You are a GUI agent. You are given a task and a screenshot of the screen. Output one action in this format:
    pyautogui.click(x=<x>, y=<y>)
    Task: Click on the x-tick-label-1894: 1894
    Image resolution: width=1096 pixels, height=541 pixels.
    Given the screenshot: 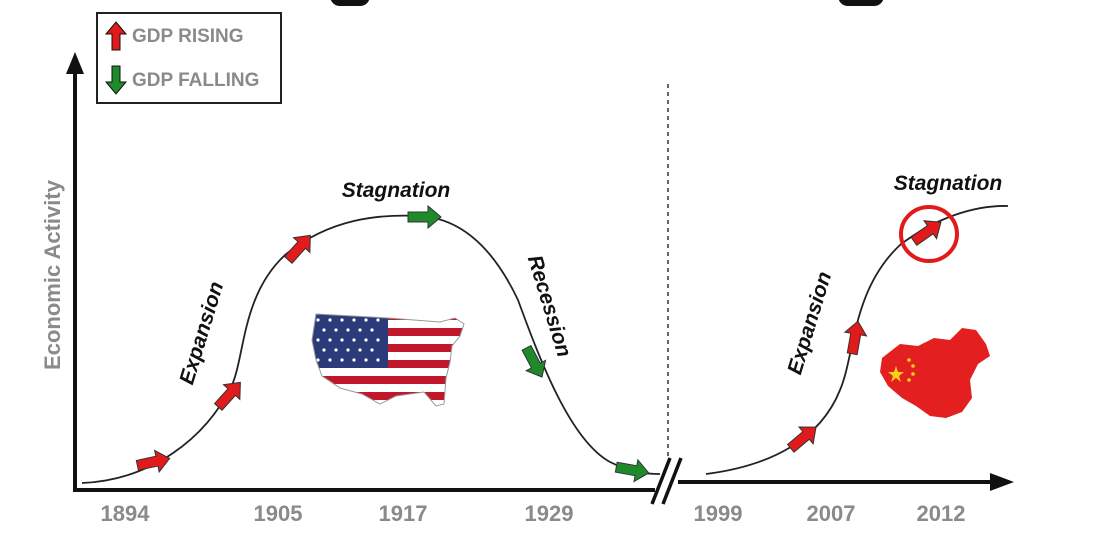 What is the action you would take?
    pyautogui.click(x=126, y=513)
    